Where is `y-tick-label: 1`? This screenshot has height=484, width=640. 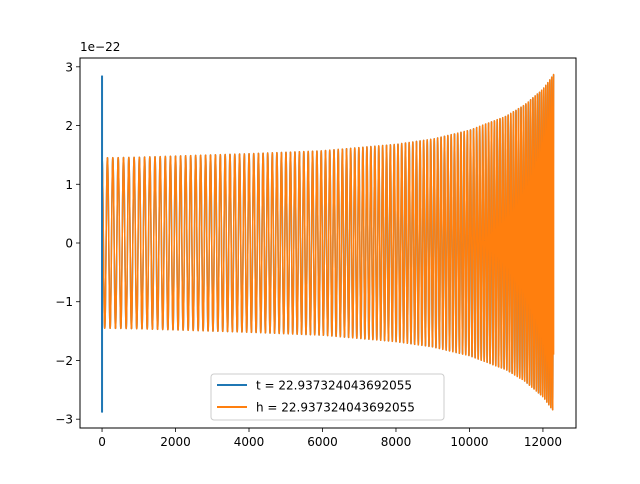
y-tick-label: 1 is located at coordinates (69, 185).